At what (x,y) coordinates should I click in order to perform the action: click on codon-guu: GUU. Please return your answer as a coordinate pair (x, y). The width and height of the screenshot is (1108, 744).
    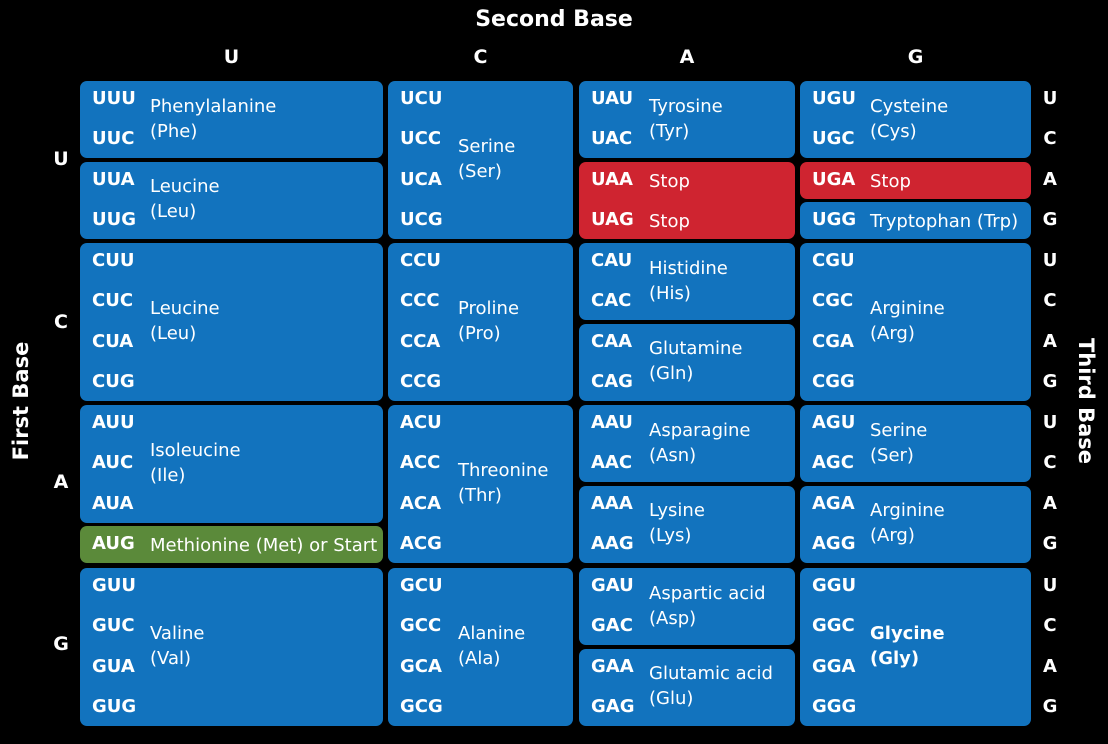
    Looking at the image, I should click on (114, 585).